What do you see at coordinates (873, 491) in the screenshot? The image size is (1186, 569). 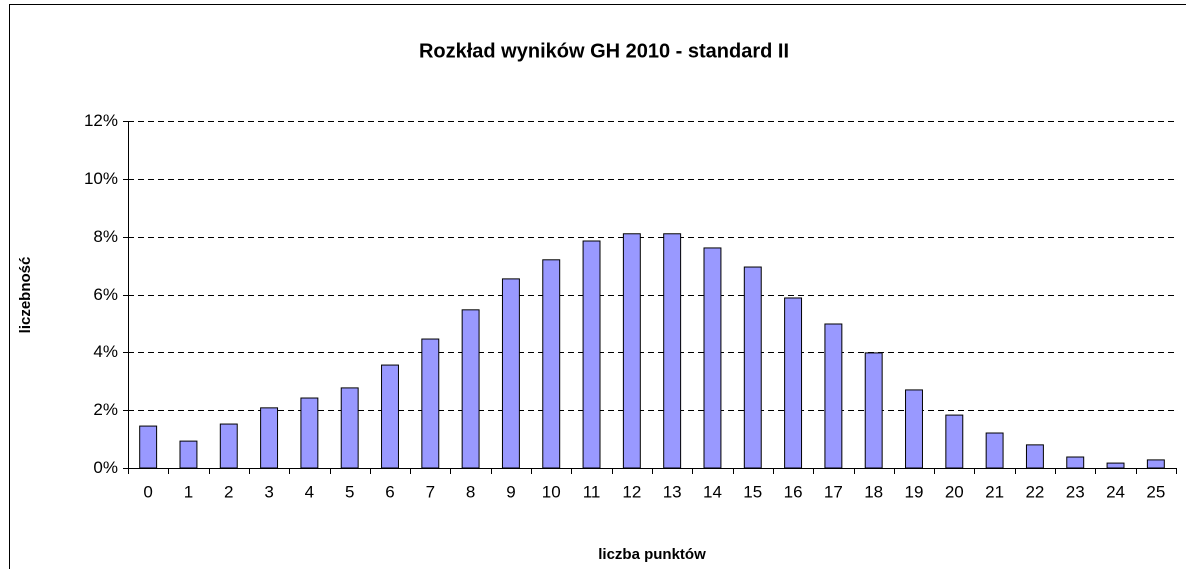 I see `x-tick-label: 18` at bounding box center [873, 491].